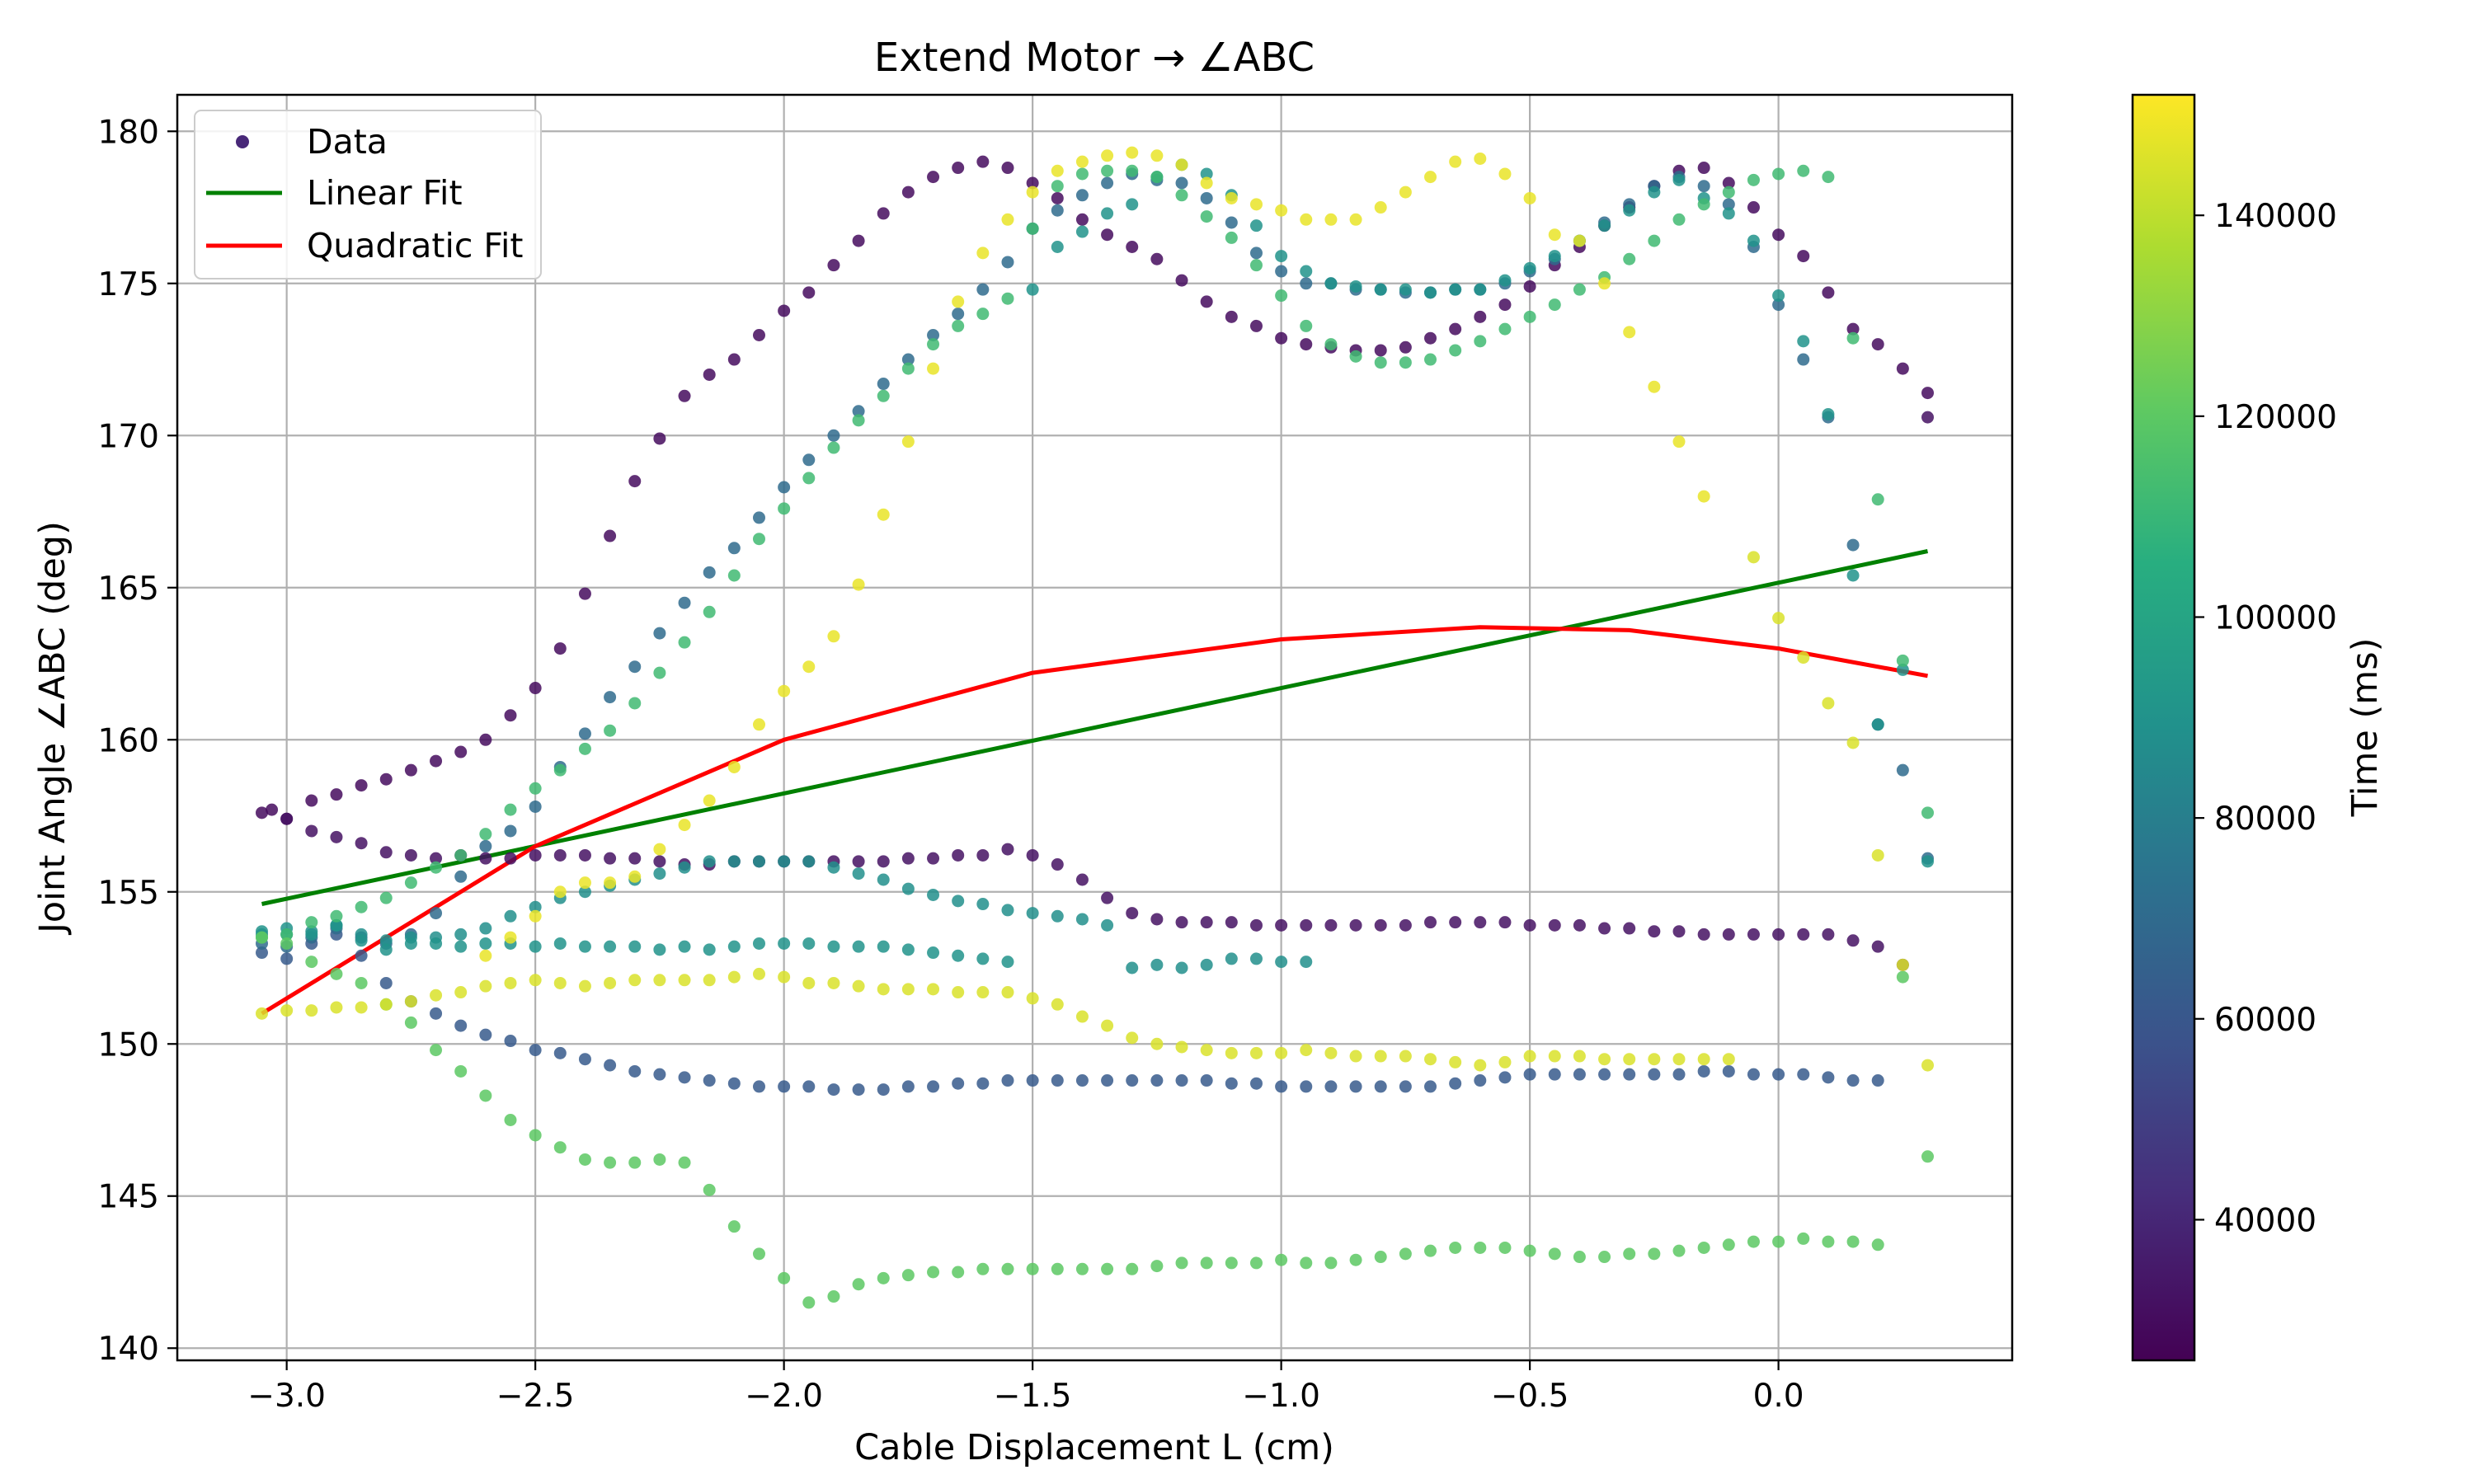 The height and width of the screenshot is (1484, 2474). Describe the element at coordinates (137, 741) in the screenshot. I see `y-axis: 140 145 150 155 160 165 170 175 180` at that location.